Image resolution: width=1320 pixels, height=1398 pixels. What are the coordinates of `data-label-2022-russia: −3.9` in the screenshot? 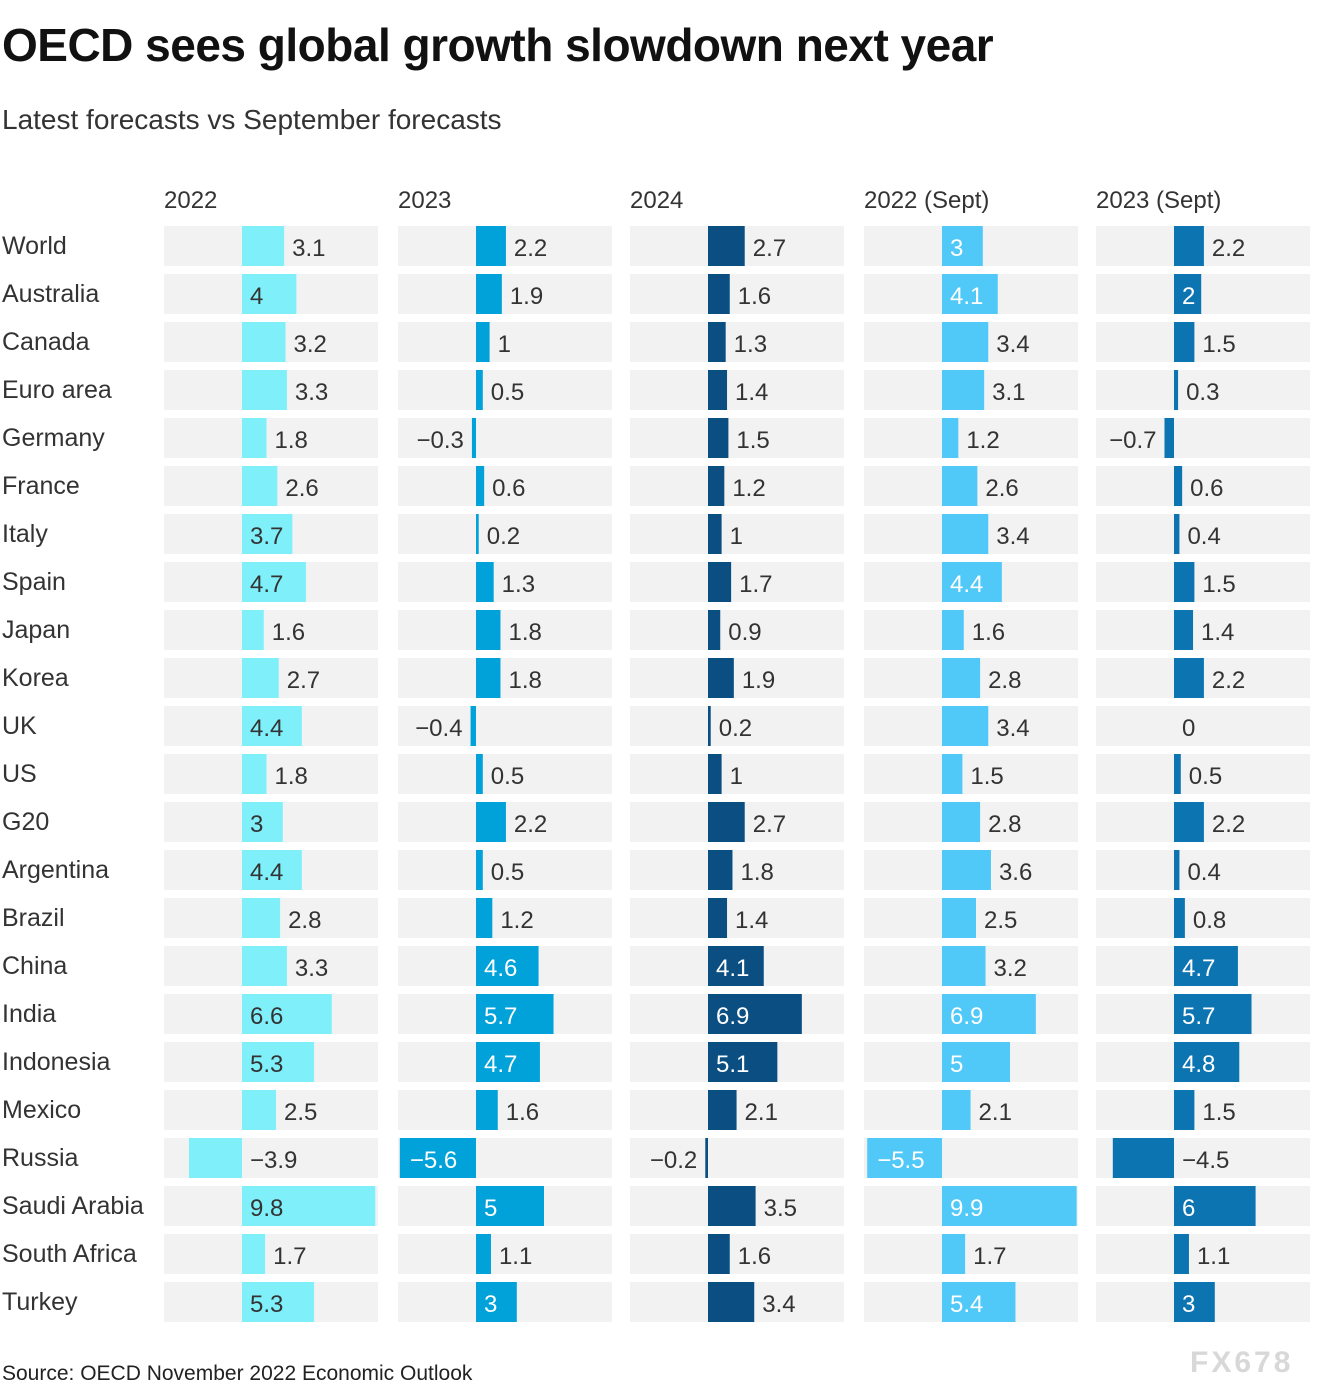 It's located at (273, 1160).